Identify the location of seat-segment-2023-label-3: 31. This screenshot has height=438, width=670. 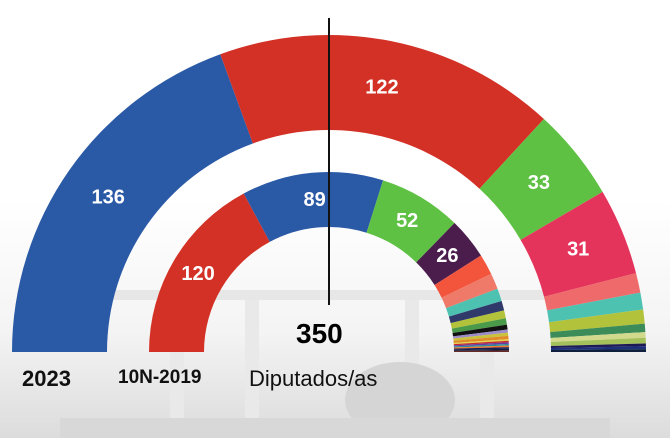
(578, 249).